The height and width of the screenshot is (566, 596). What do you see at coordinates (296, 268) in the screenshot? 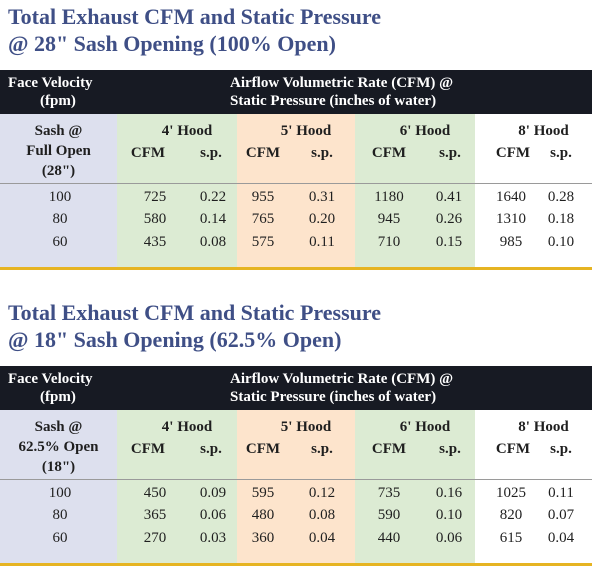
I see `bottom-gold-rule` at bounding box center [296, 268].